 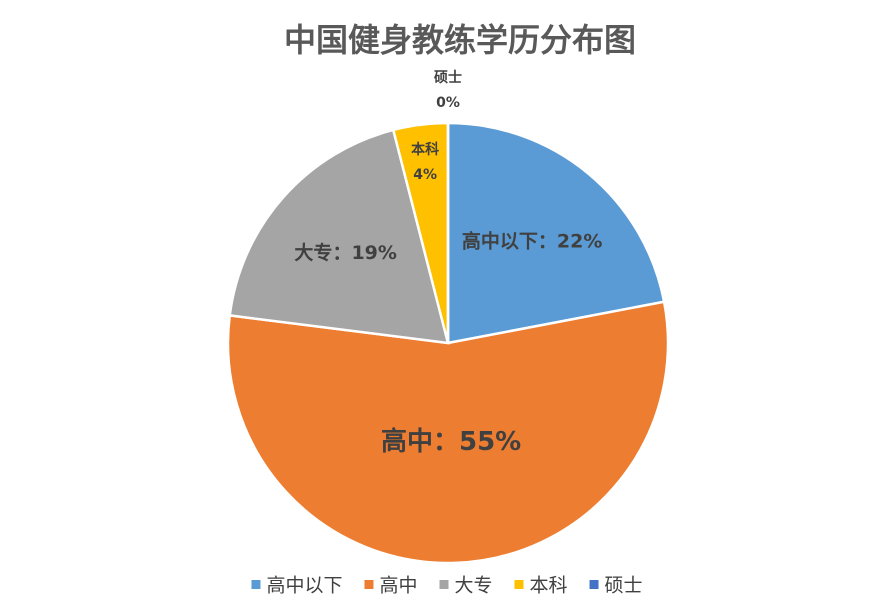 What do you see at coordinates (448, 77) in the screenshot?
I see `label-category: 硕士` at bounding box center [448, 77].